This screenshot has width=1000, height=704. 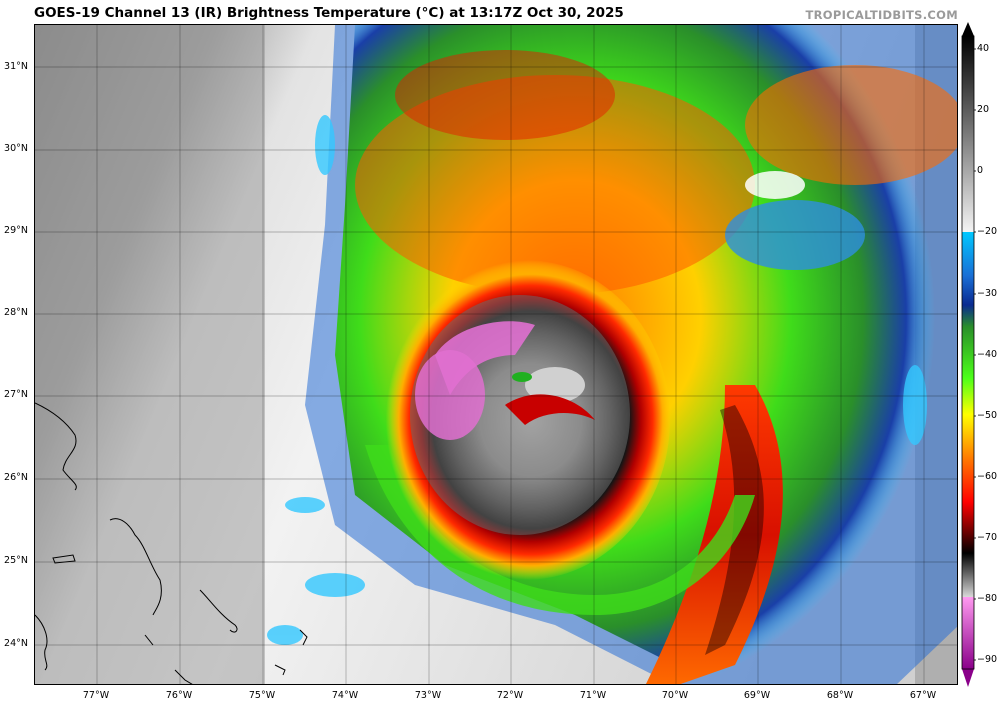 I want to click on lat-label-28: 28°N, so click(x=16, y=312).